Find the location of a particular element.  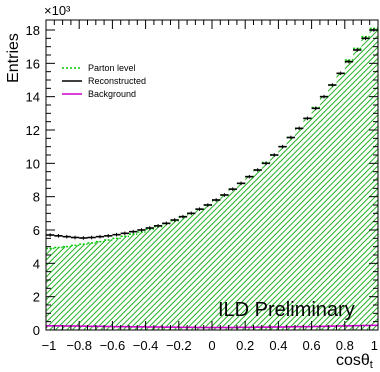

y-tick-label: 10 is located at coordinates (33, 163).